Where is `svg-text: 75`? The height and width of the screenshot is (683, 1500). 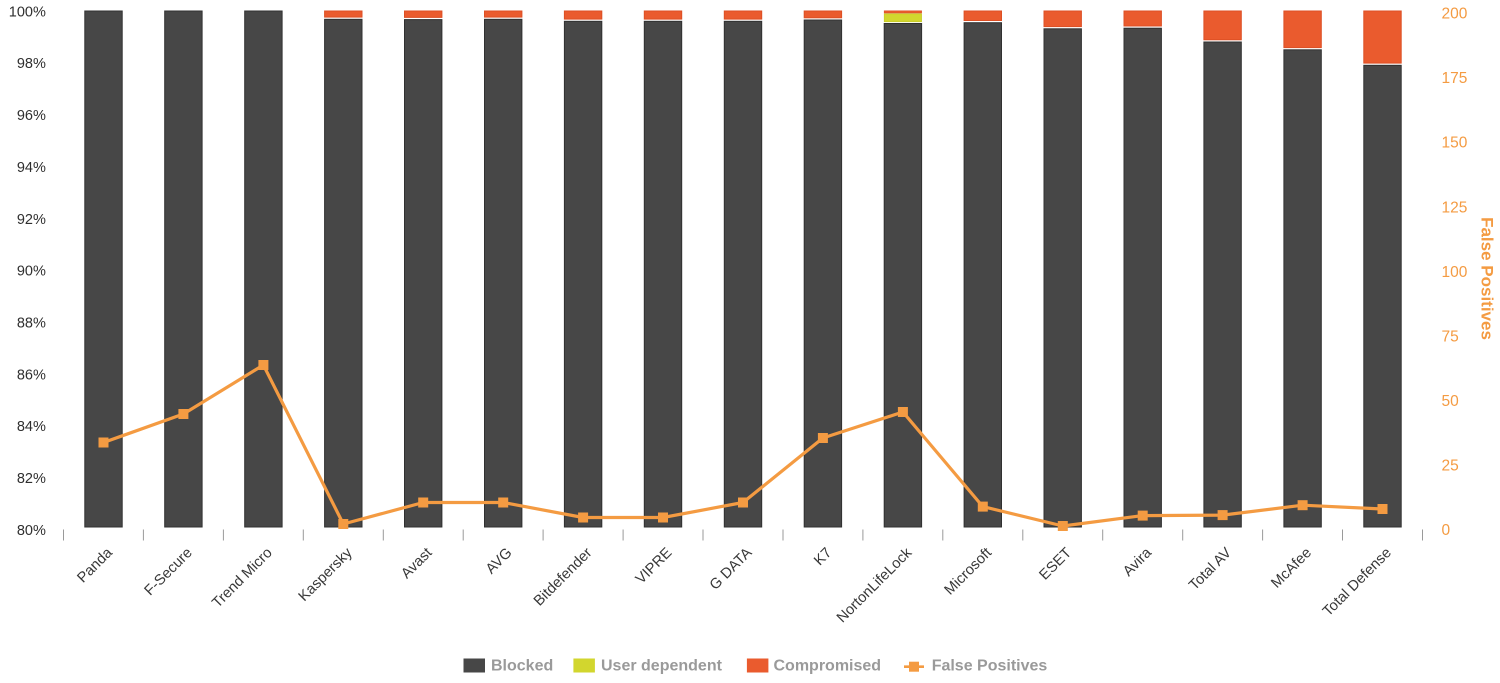
svg-text: 75 is located at coordinates (1450, 337).